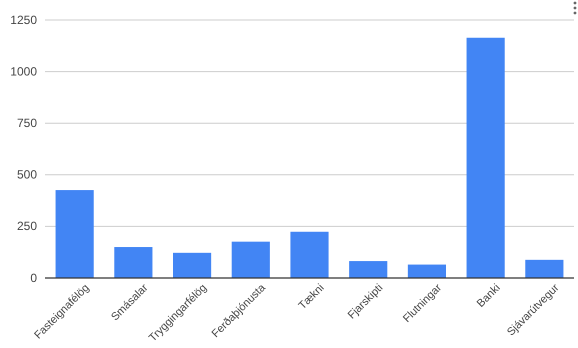 This screenshot has width=578, height=348. Describe the element at coordinates (27, 175) in the screenshot. I see `y-tick-label: 500` at that location.